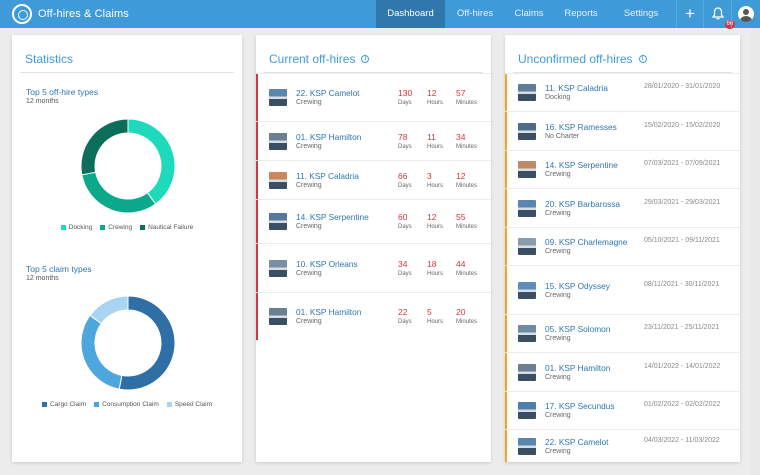 The height and width of the screenshot is (475, 760). I want to click on offhire-types-title: Top 5 off-hire types, so click(62, 92).